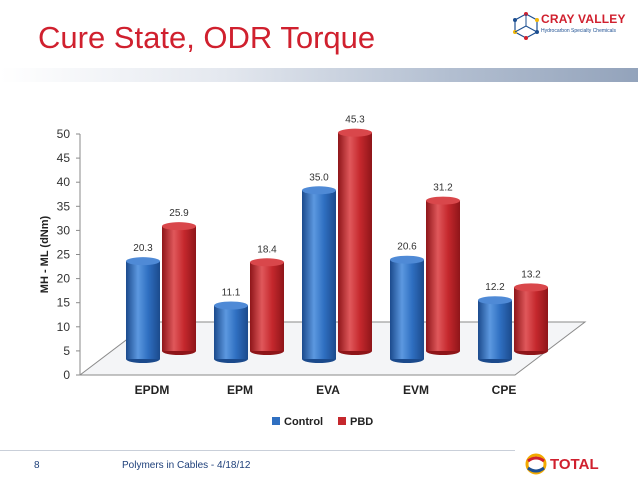 The height and width of the screenshot is (478, 638). What do you see at coordinates (355, 120) in the screenshot?
I see `data-label-pbd-eva: 45.3` at bounding box center [355, 120].